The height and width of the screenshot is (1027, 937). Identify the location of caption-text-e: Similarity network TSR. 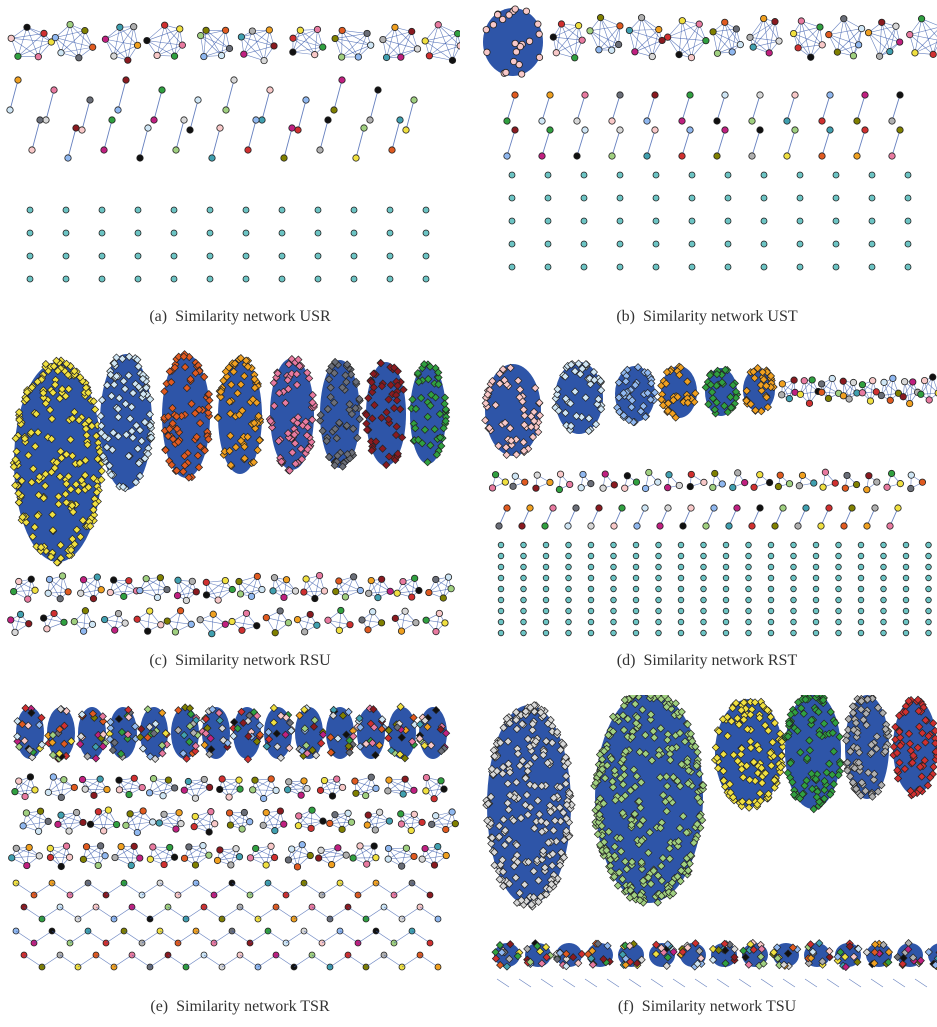
(252, 1006).